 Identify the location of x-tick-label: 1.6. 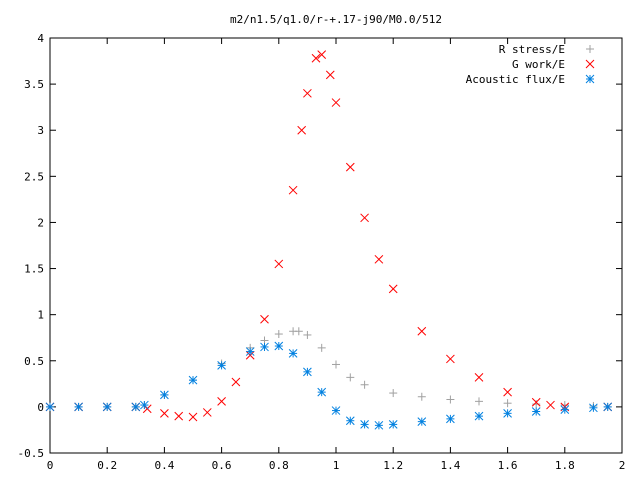
(508, 465).